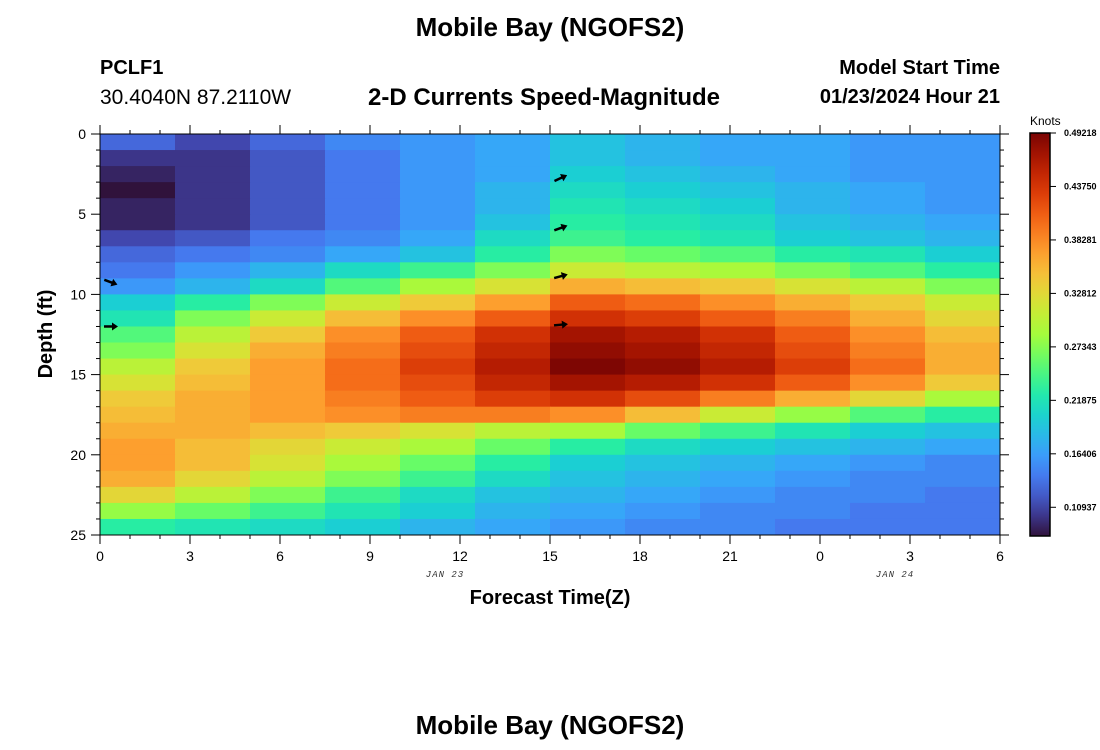 The width and height of the screenshot is (1100, 750). Describe the element at coordinates (560, 324) in the screenshot. I see `direction-arrow` at that location.